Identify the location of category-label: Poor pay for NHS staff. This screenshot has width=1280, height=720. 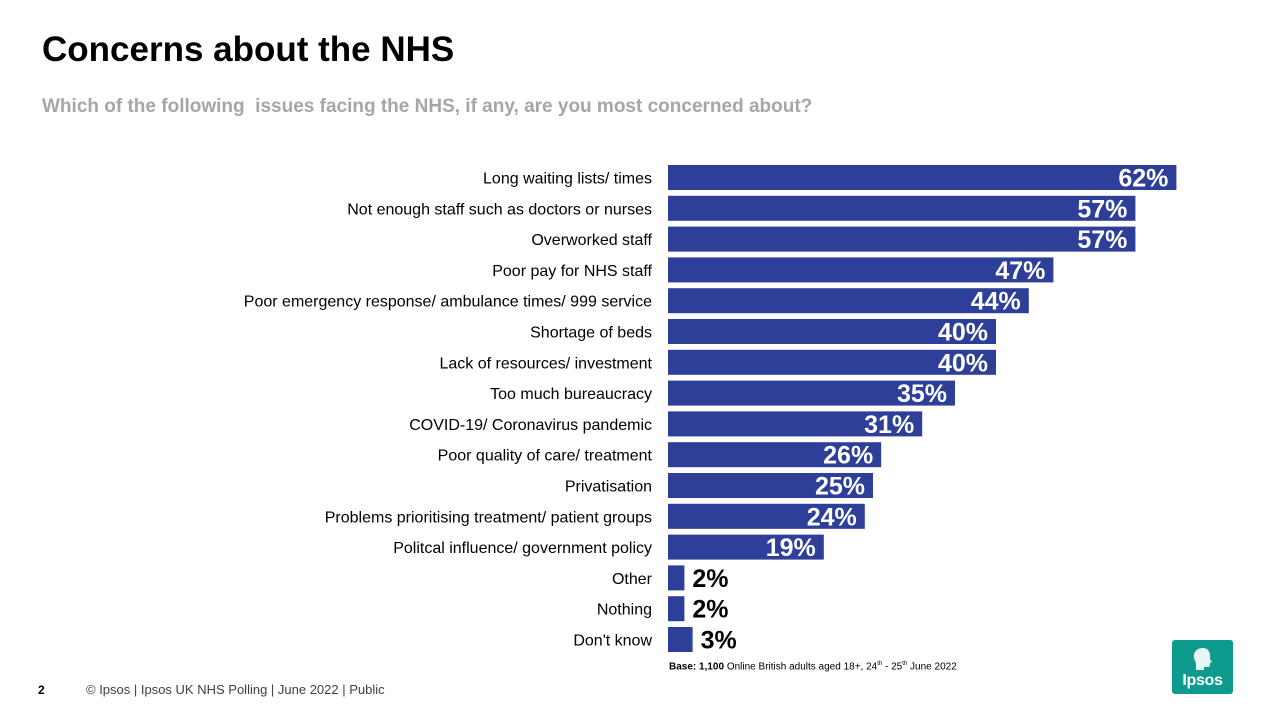
(572, 271).